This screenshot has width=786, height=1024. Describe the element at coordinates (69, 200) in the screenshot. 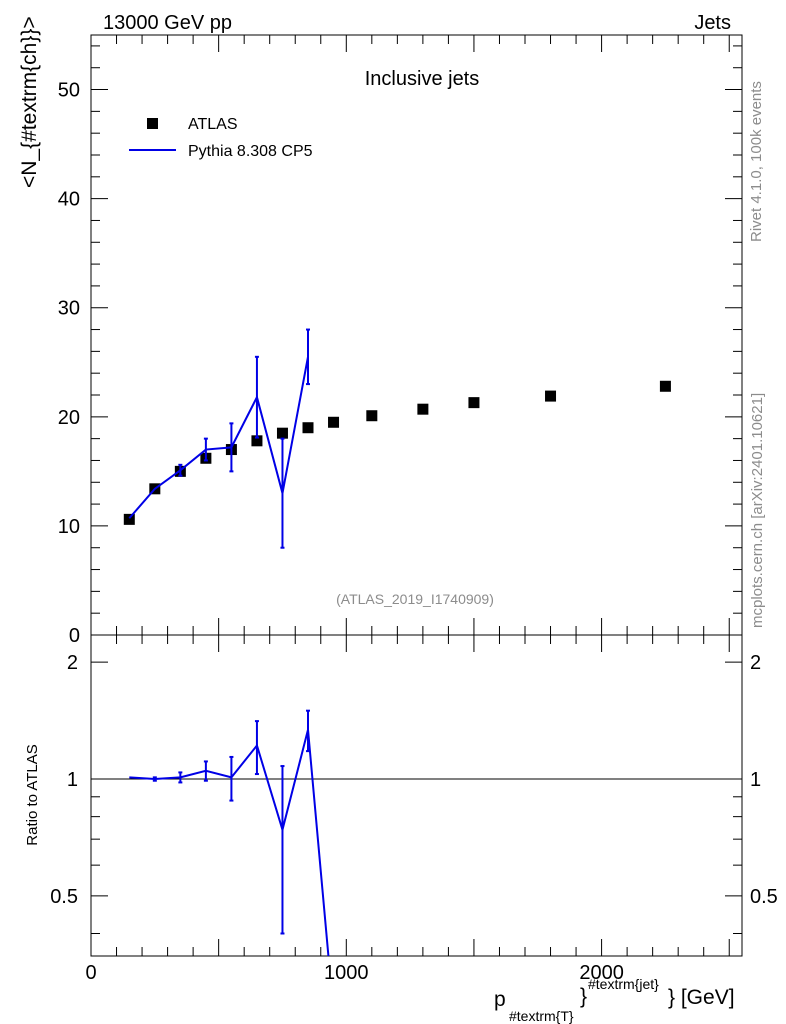

I see `main-ytick-label: 40` at that location.